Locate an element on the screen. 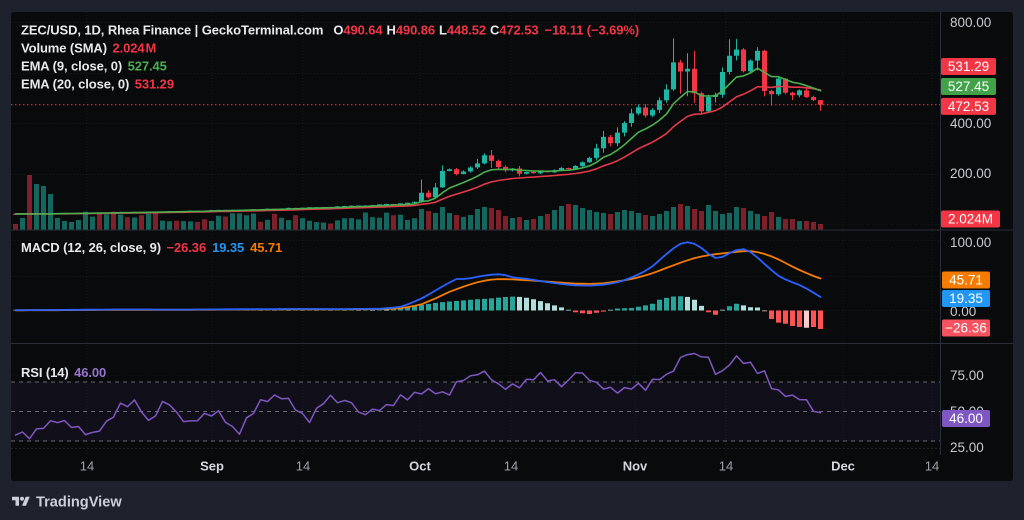  svg-text: Sep is located at coordinates (212, 466).